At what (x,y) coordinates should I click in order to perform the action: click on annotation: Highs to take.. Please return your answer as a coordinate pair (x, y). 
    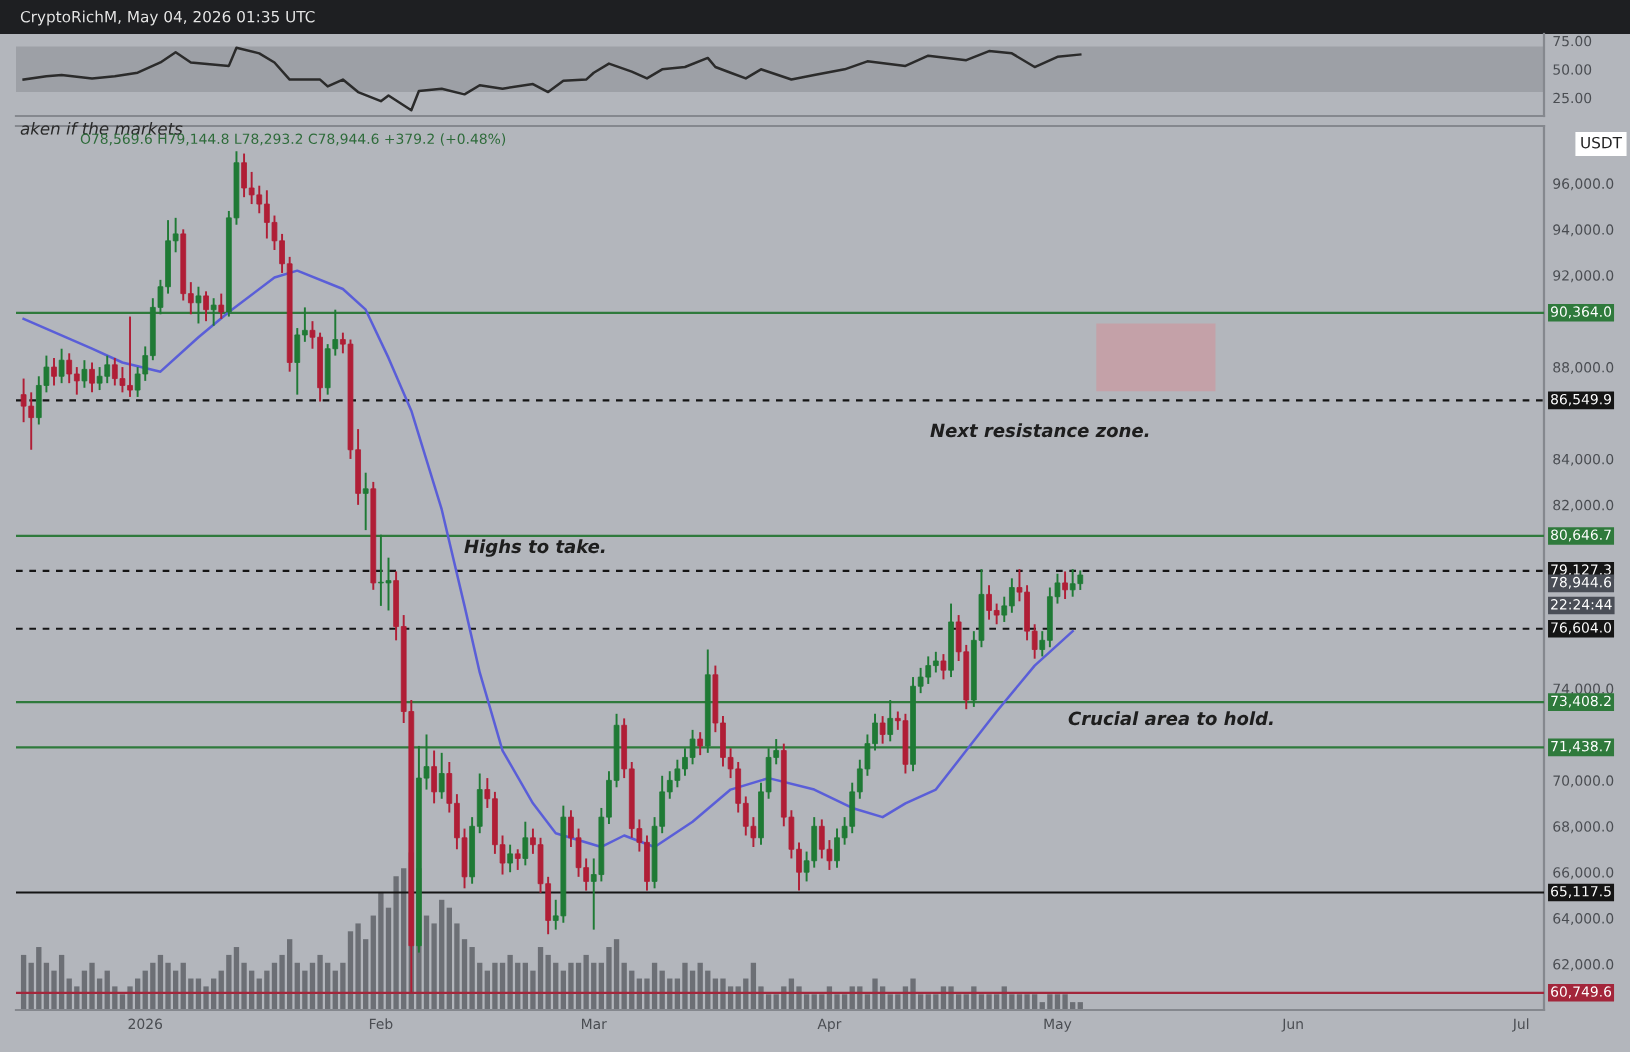
    Looking at the image, I should click on (534, 548).